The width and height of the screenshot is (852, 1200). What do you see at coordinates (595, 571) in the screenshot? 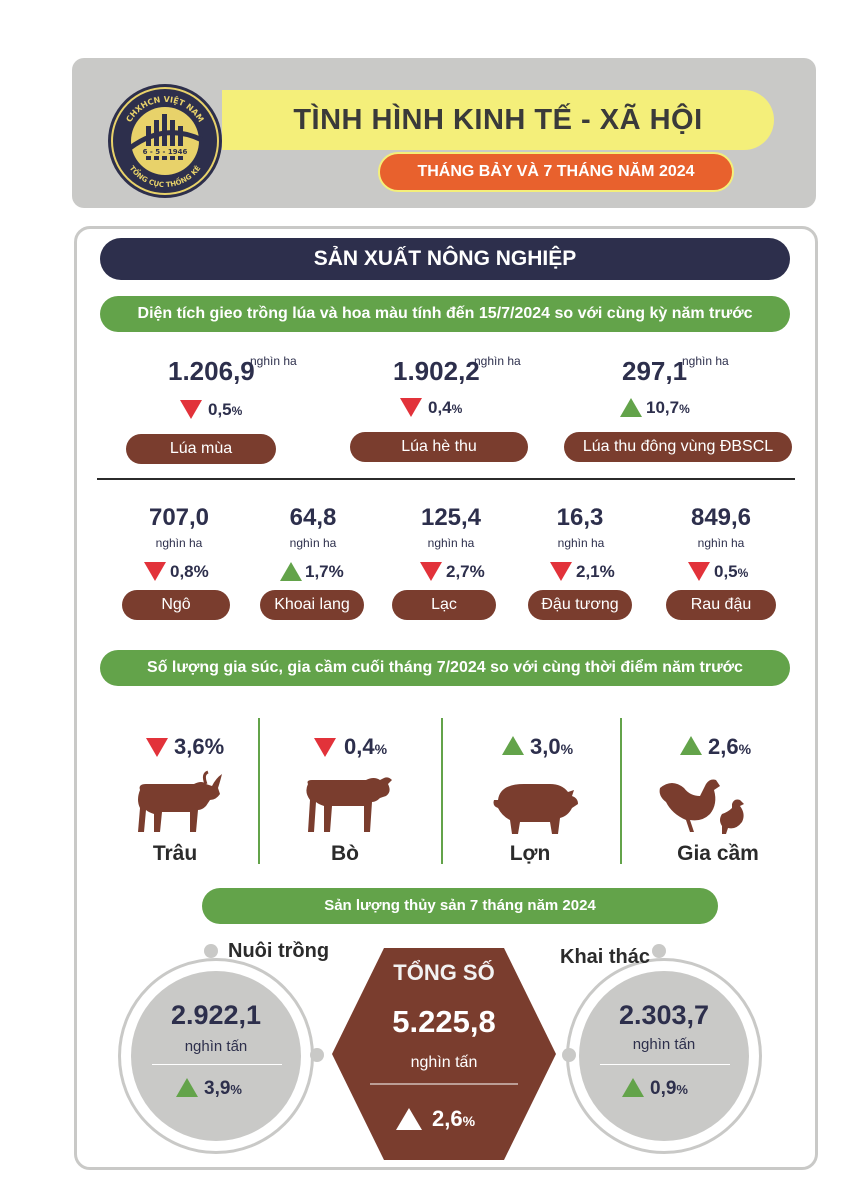
I see `crop-pct: 2,1%` at bounding box center [595, 571].